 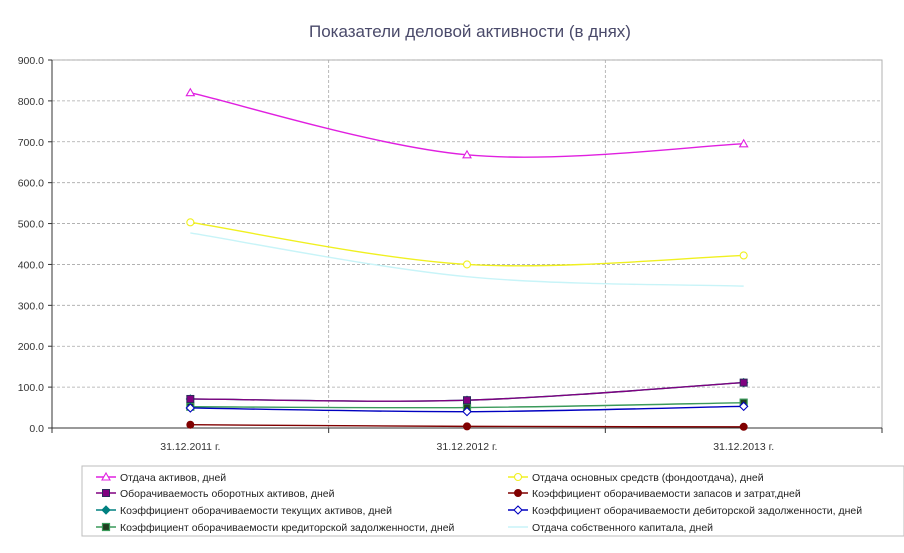 What do you see at coordinates (227, 494) in the screenshot?
I see `legend-label: Оборачиваемость оборотных активов, дней` at bounding box center [227, 494].